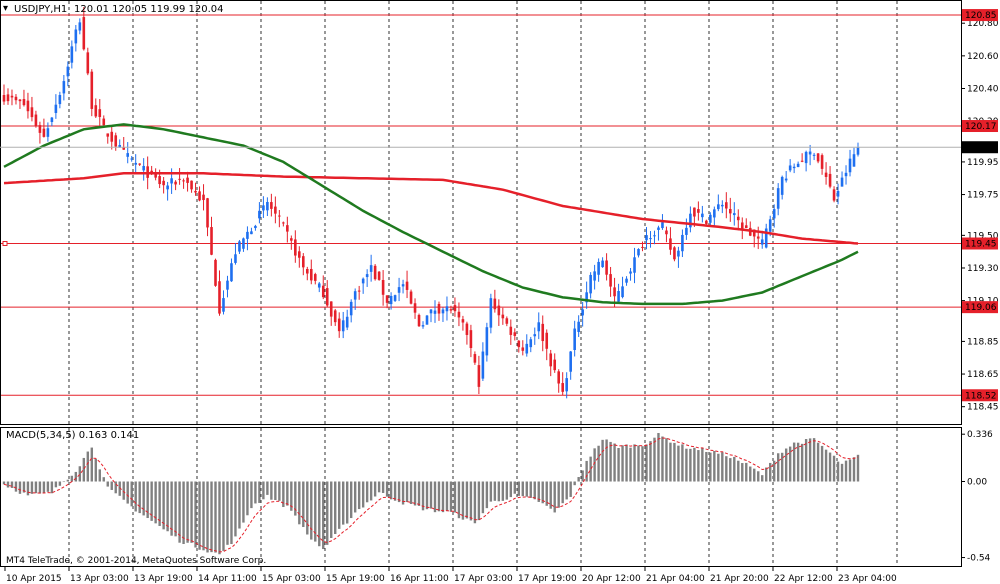 Image resolution: width=1000 pixels, height=584 pixels. What do you see at coordinates (981, 396) in the screenshot?
I see `level-tag-label: 118.52` at bounding box center [981, 396].